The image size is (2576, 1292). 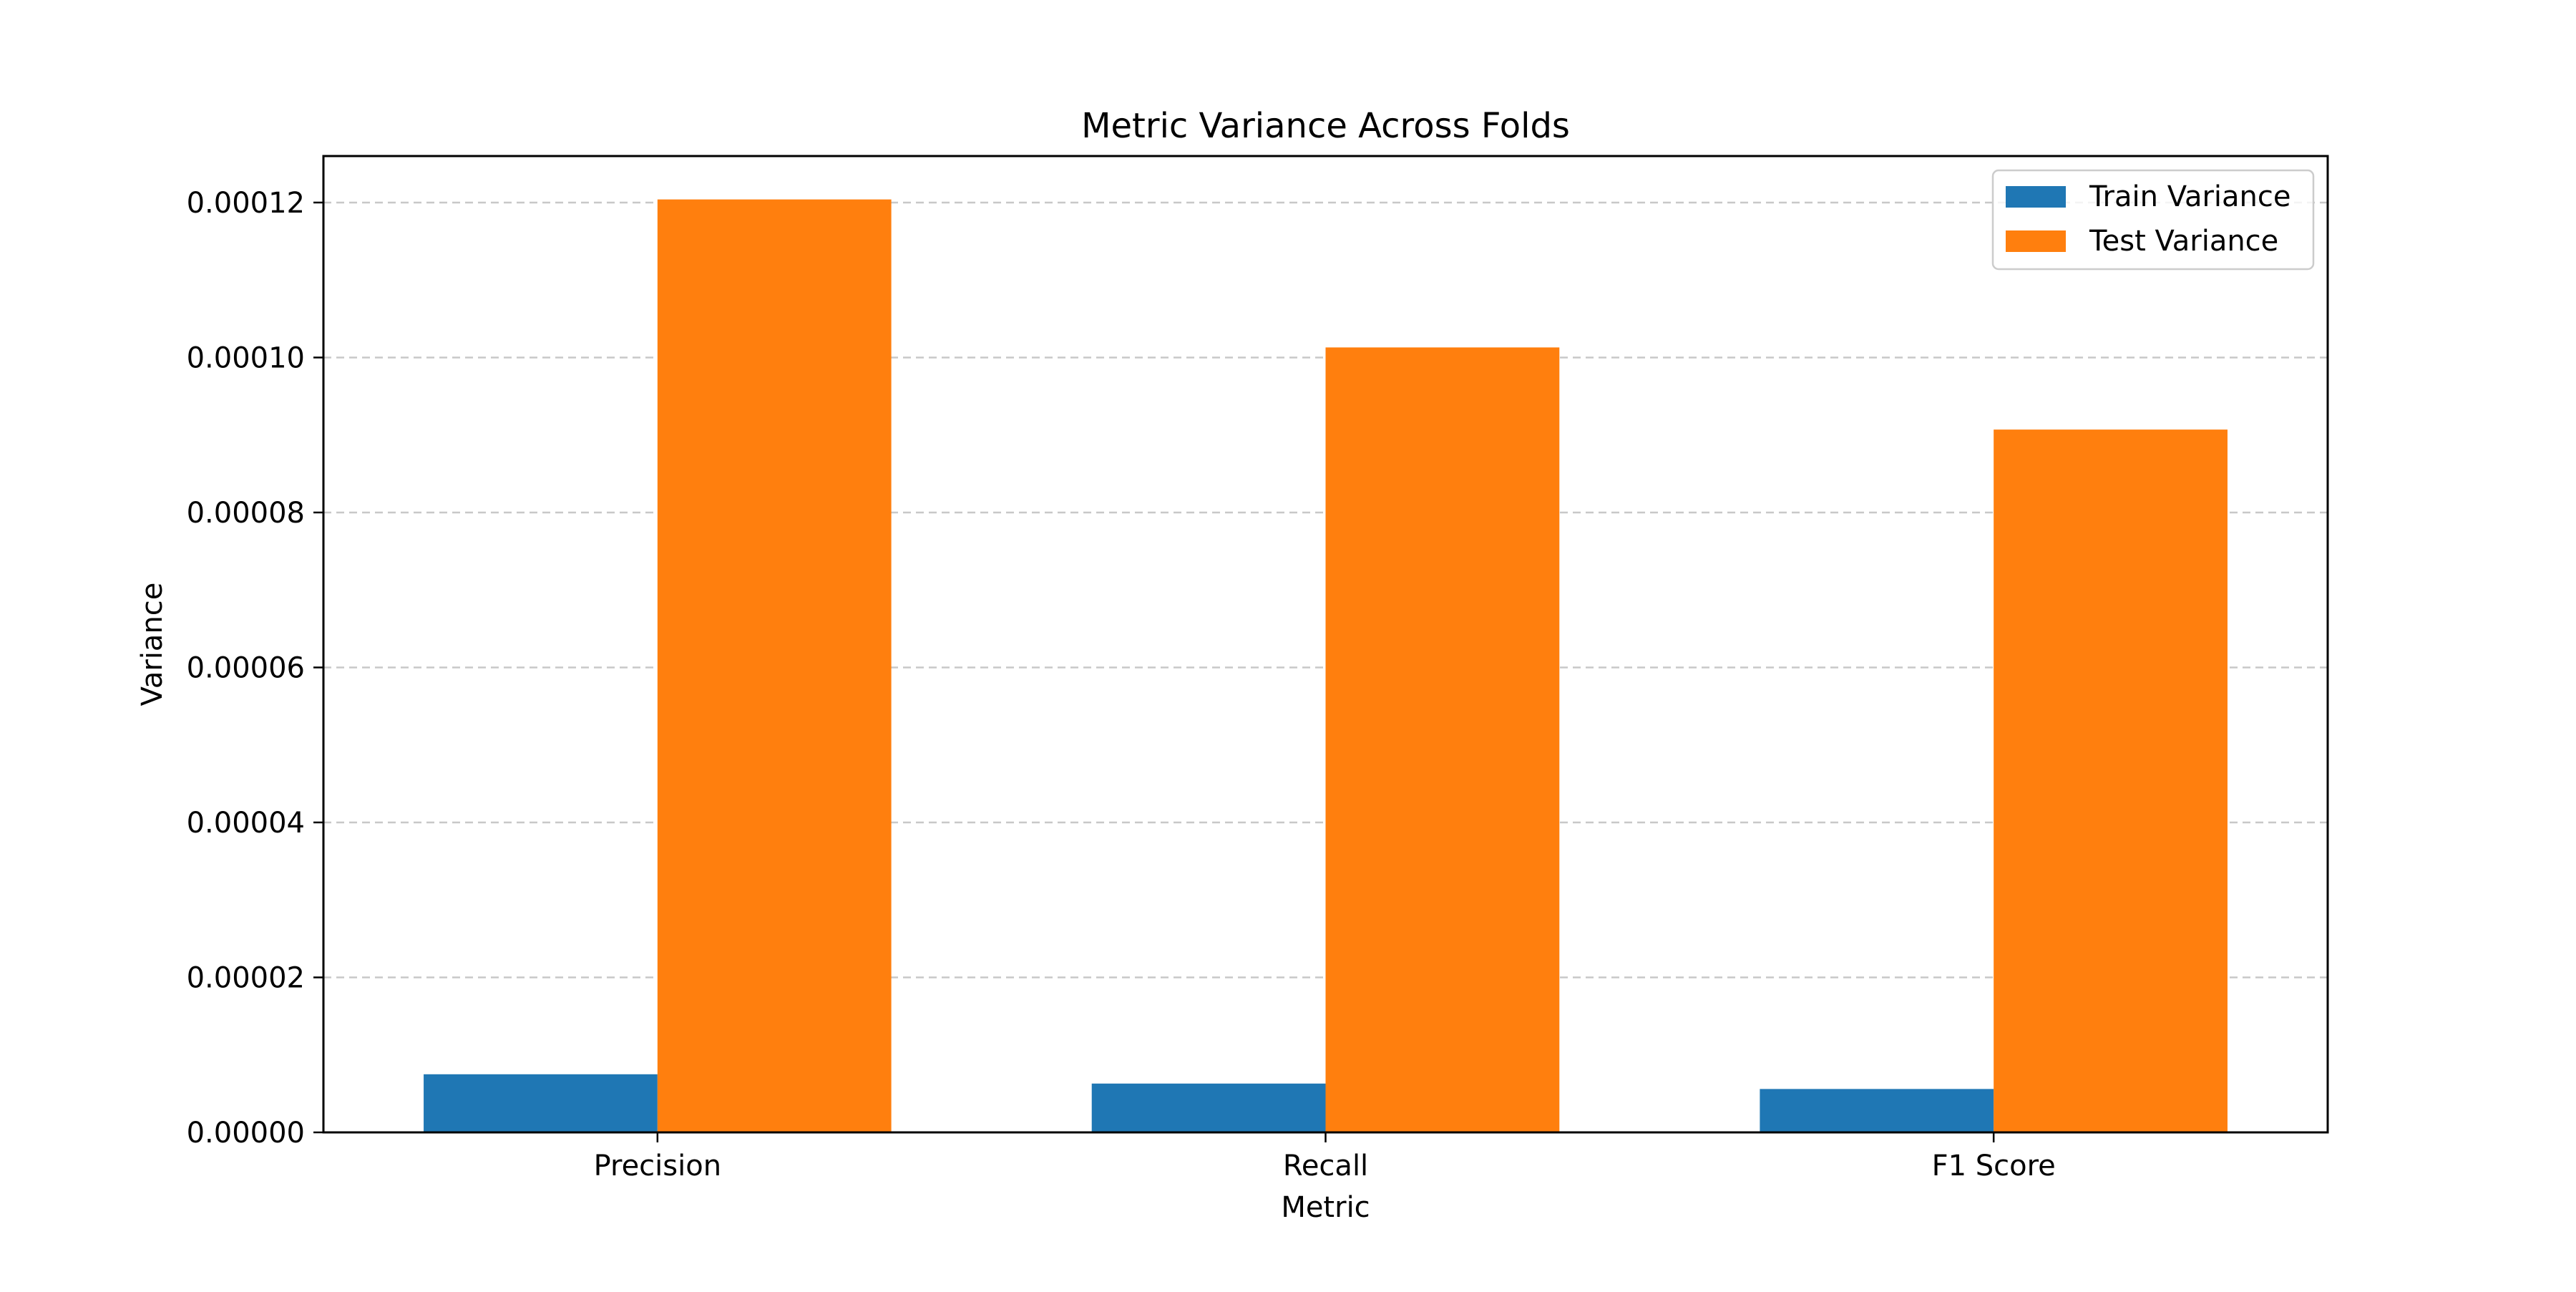 What do you see at coordinates (1208, 1107) in the screenshot?
I see `train-variance-bar-recall` at bounding box center [1208, 1107].